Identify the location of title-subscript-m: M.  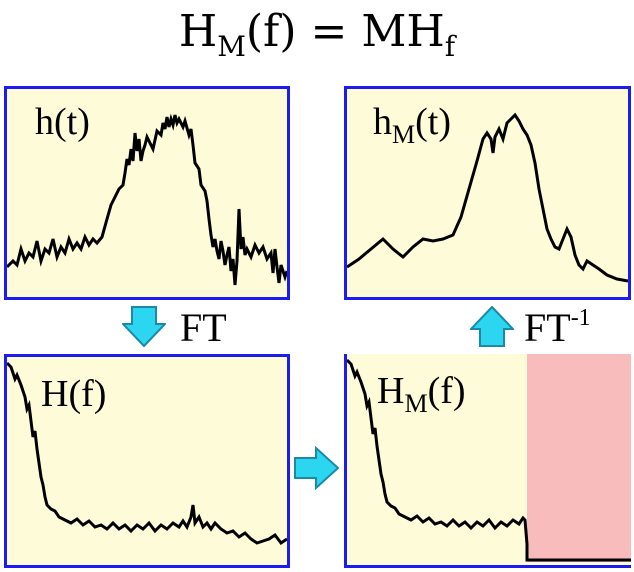
(231, 46).